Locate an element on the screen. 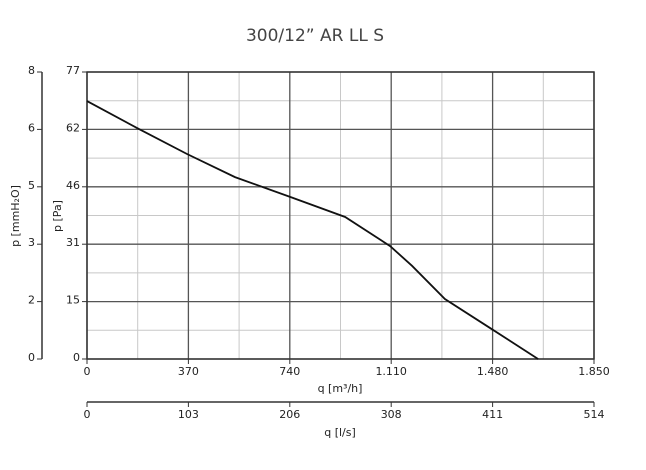 This screenshot has height=470, width=646. y2-tick-label: 0 is located at coordinates (31, 357).